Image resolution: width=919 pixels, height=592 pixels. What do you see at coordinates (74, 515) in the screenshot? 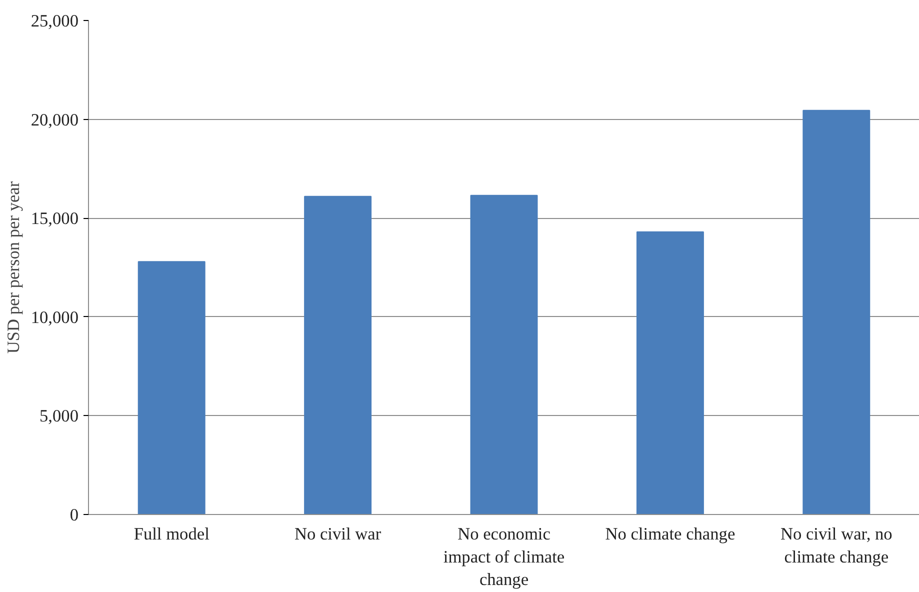
I see `y-tick-label: 0` at bounding box center [74, 515].